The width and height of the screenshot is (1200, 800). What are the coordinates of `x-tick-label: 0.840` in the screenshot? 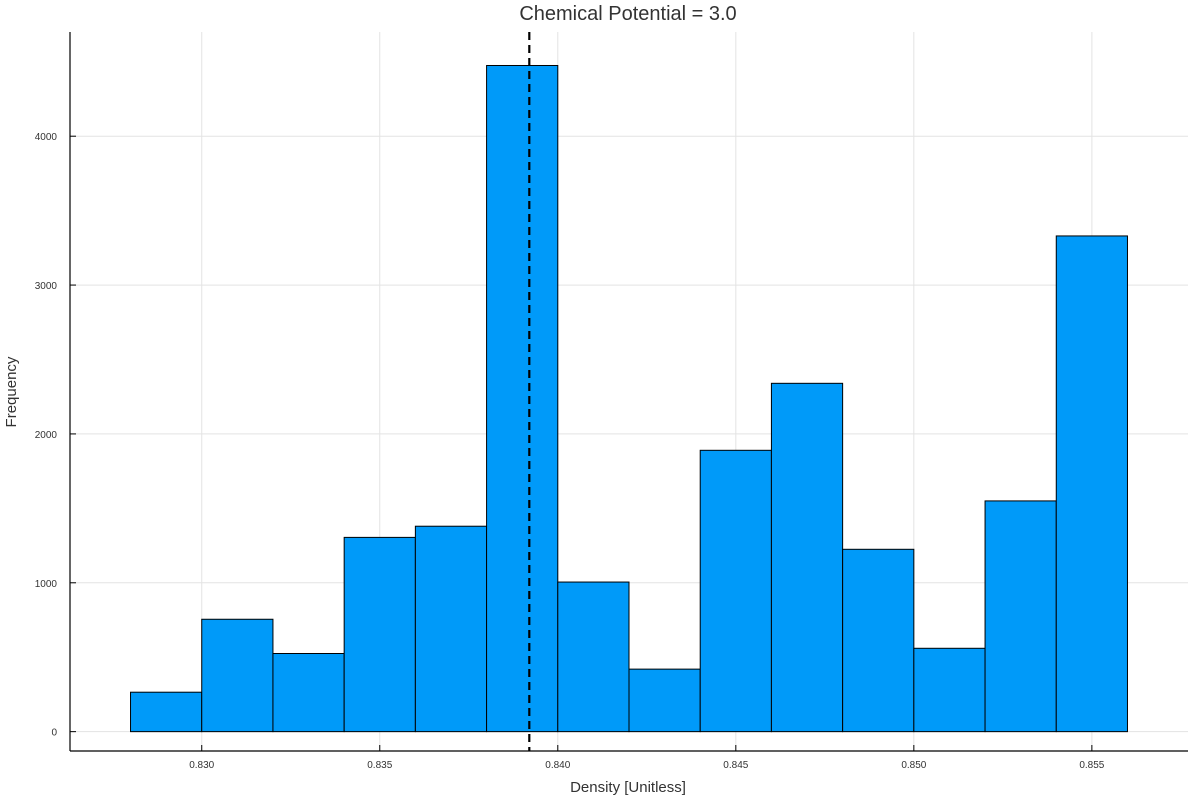 It's located at (557, 765).